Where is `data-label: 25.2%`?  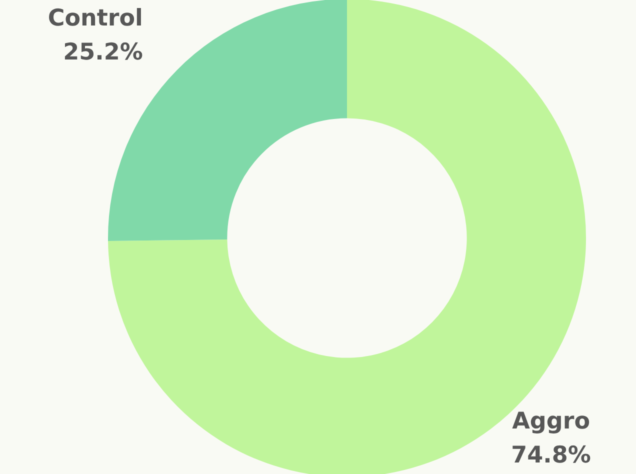
data-label: 25.2% is located at coordinates (103, 52).